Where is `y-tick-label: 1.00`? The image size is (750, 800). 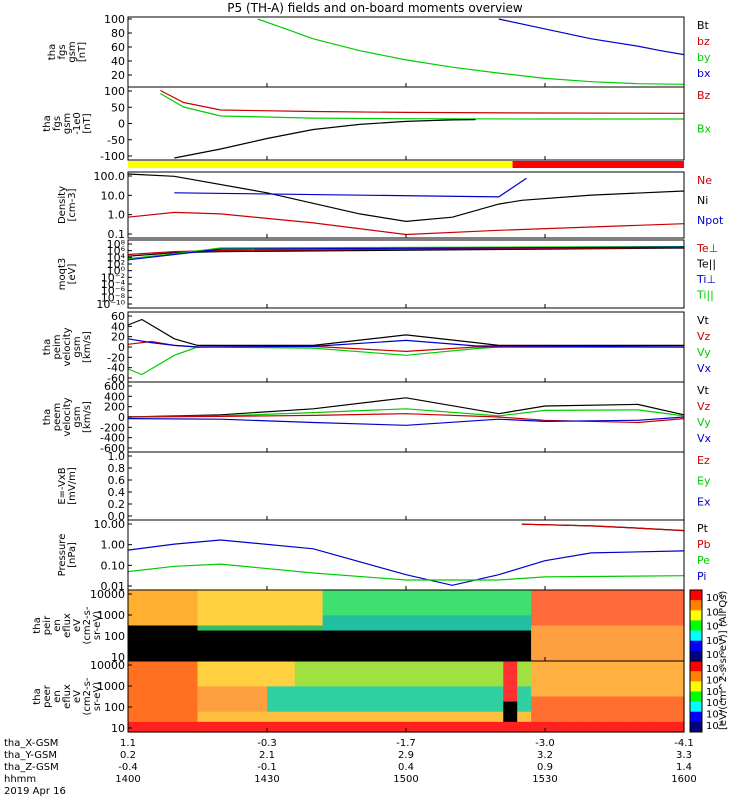
y-tick-label: 1.00 is located at coordinates (113, 545).